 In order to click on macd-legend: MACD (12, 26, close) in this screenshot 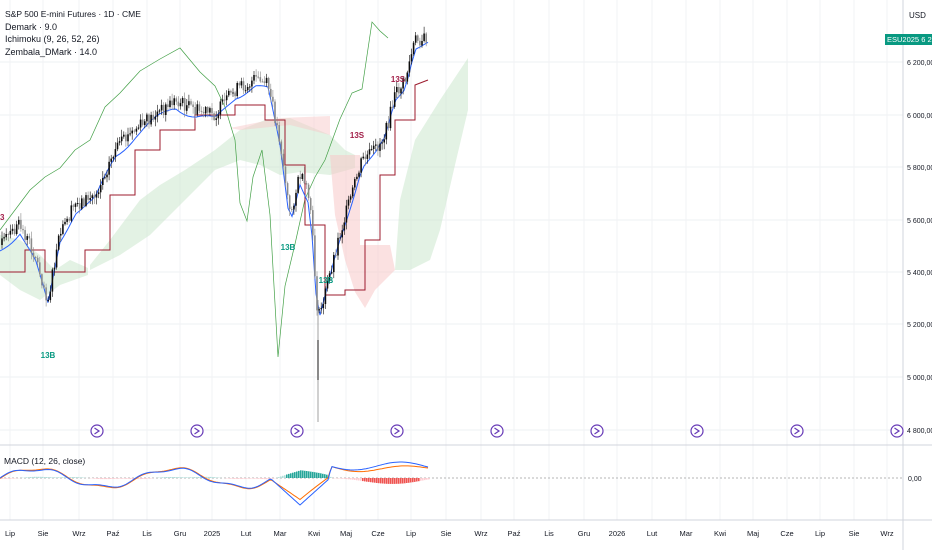, I will do `click(45, 461)`.